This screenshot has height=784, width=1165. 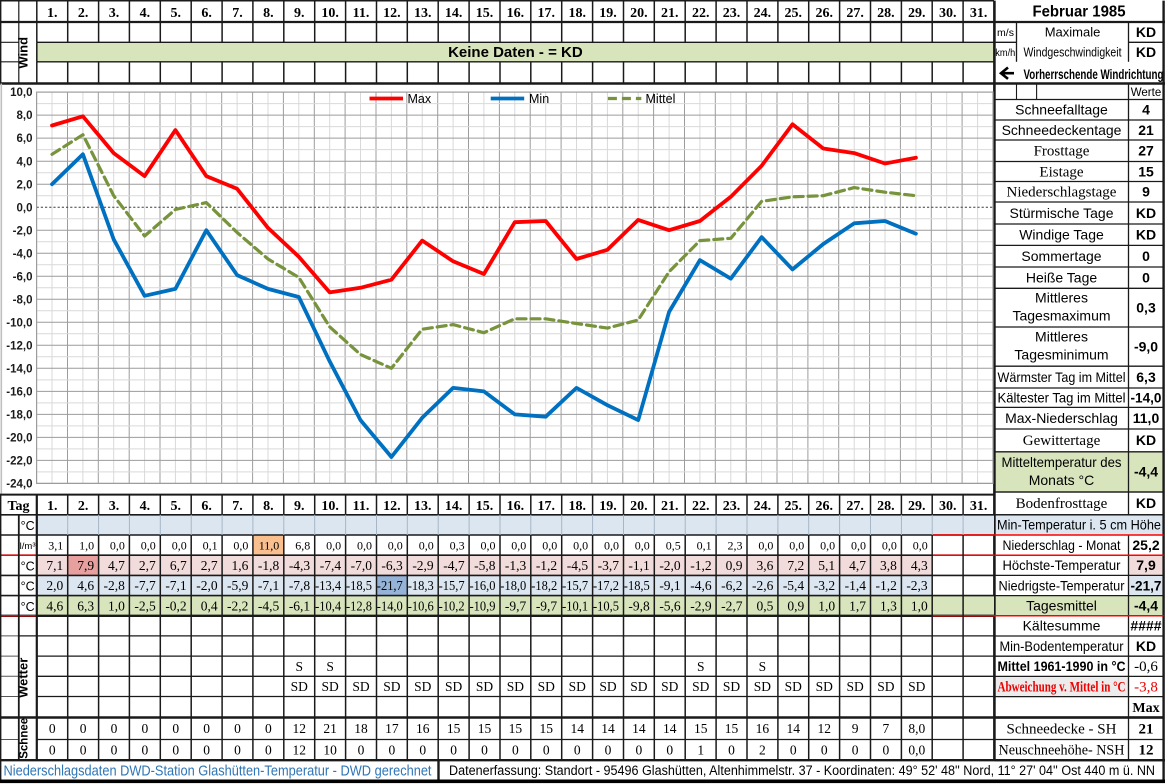 What do you see at coordinates (888, 605) in the screenshot?
I see `svg-text: 1,3` at bounding box center [888, 605].